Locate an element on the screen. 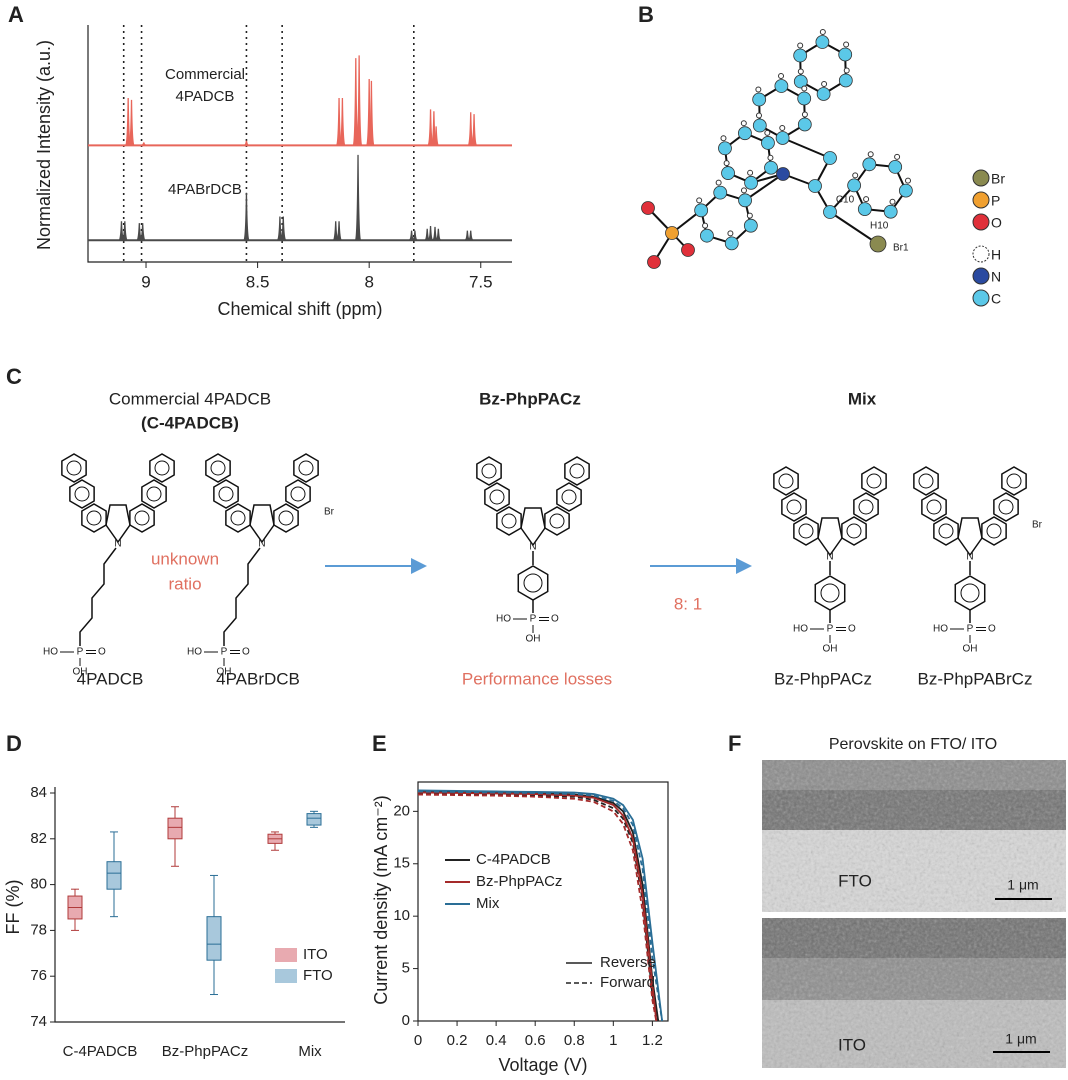 This screenshot has height=1080, width=1068. box is located at coordinates (114, 875).